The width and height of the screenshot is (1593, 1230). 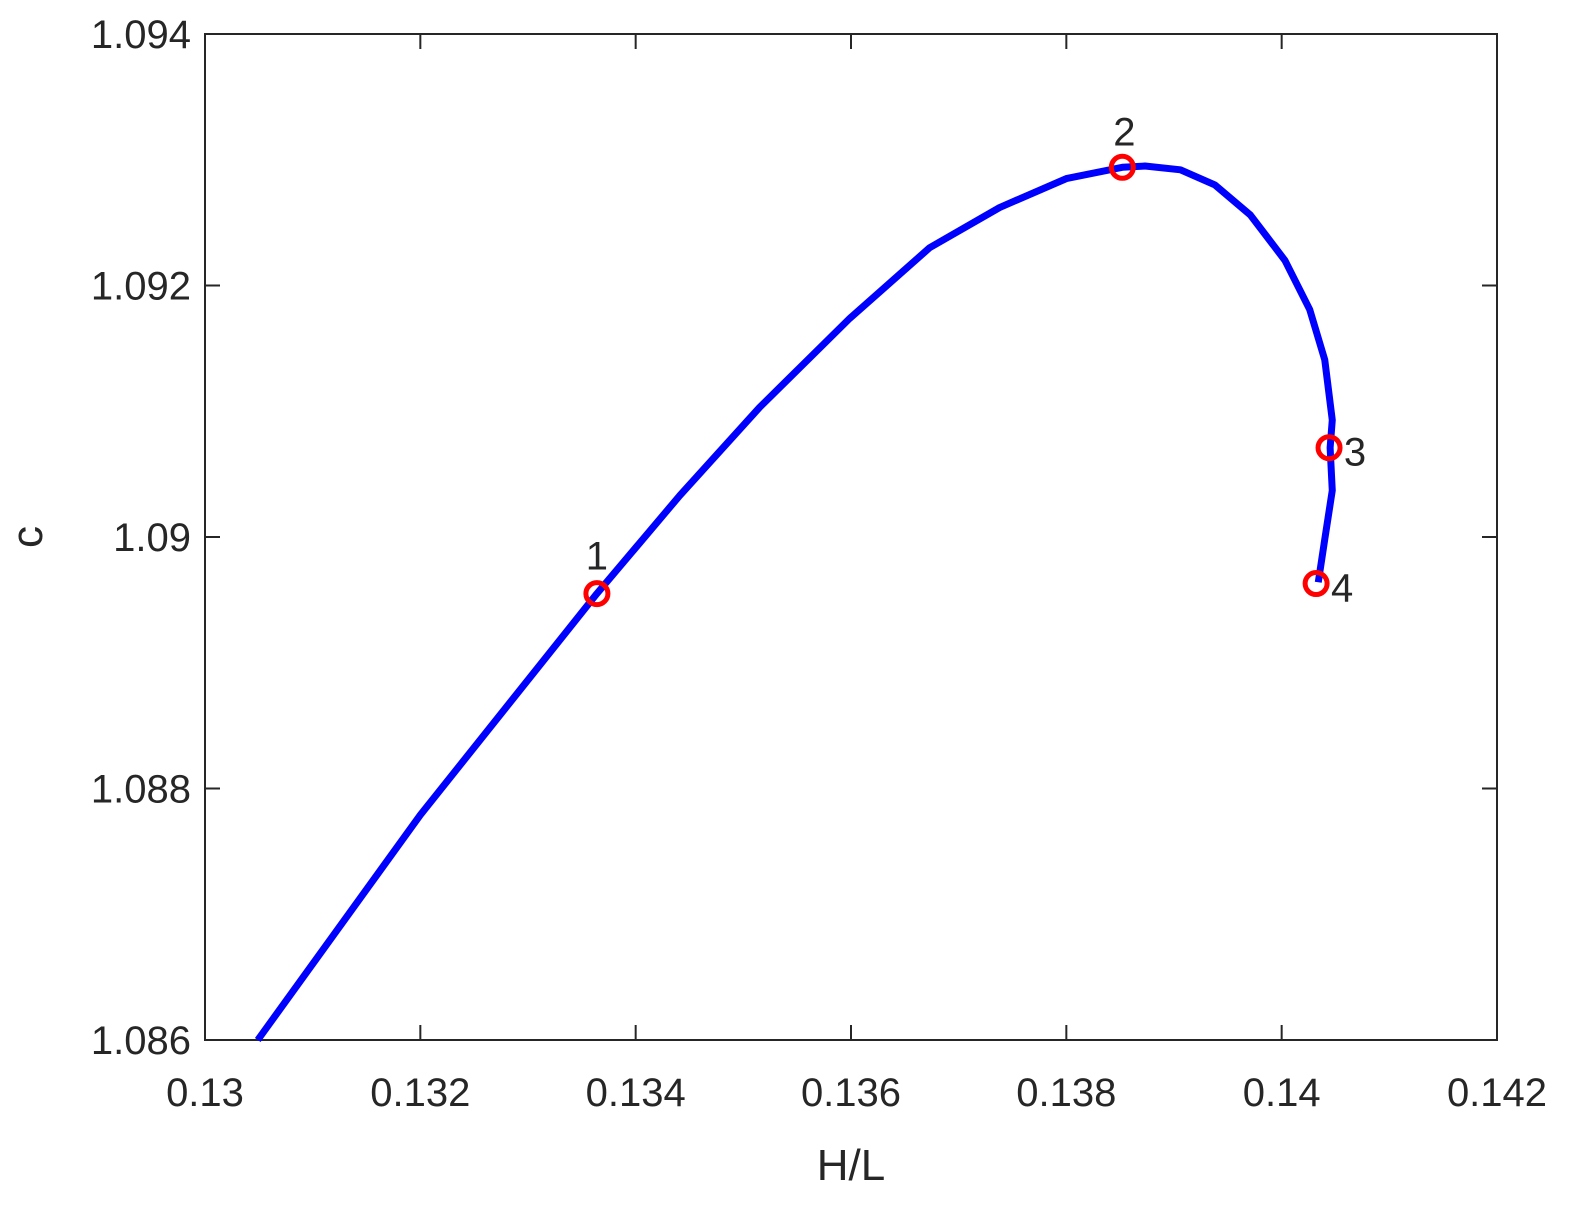 I want to click on point-label: 2, so click(x=1124, y=132).